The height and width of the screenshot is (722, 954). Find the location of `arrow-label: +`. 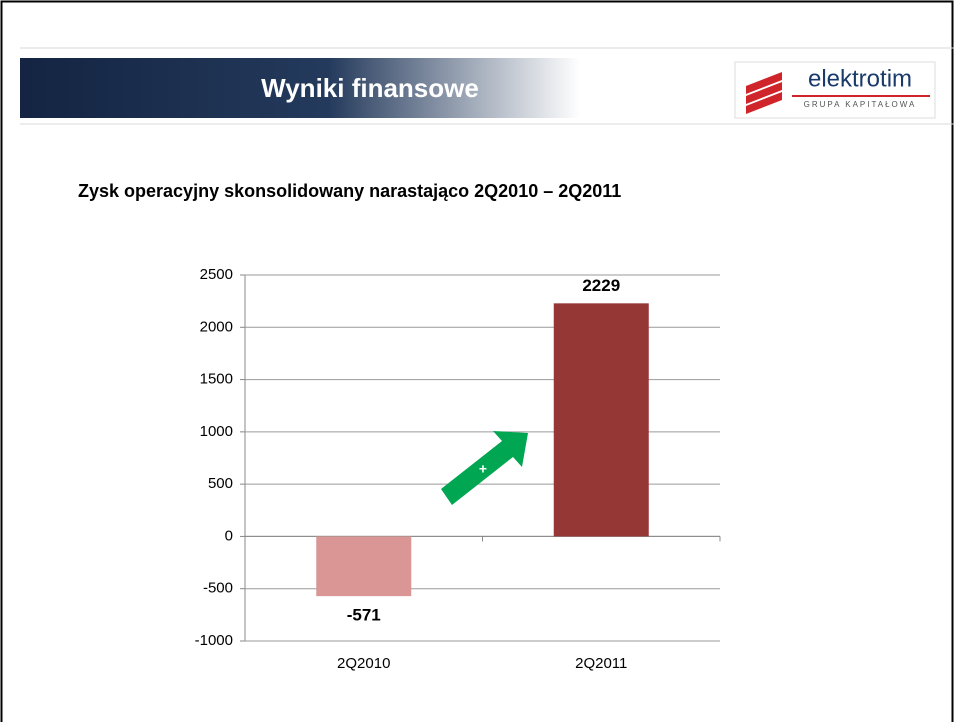

arrow-label: + is located at coordinates (483, 469).